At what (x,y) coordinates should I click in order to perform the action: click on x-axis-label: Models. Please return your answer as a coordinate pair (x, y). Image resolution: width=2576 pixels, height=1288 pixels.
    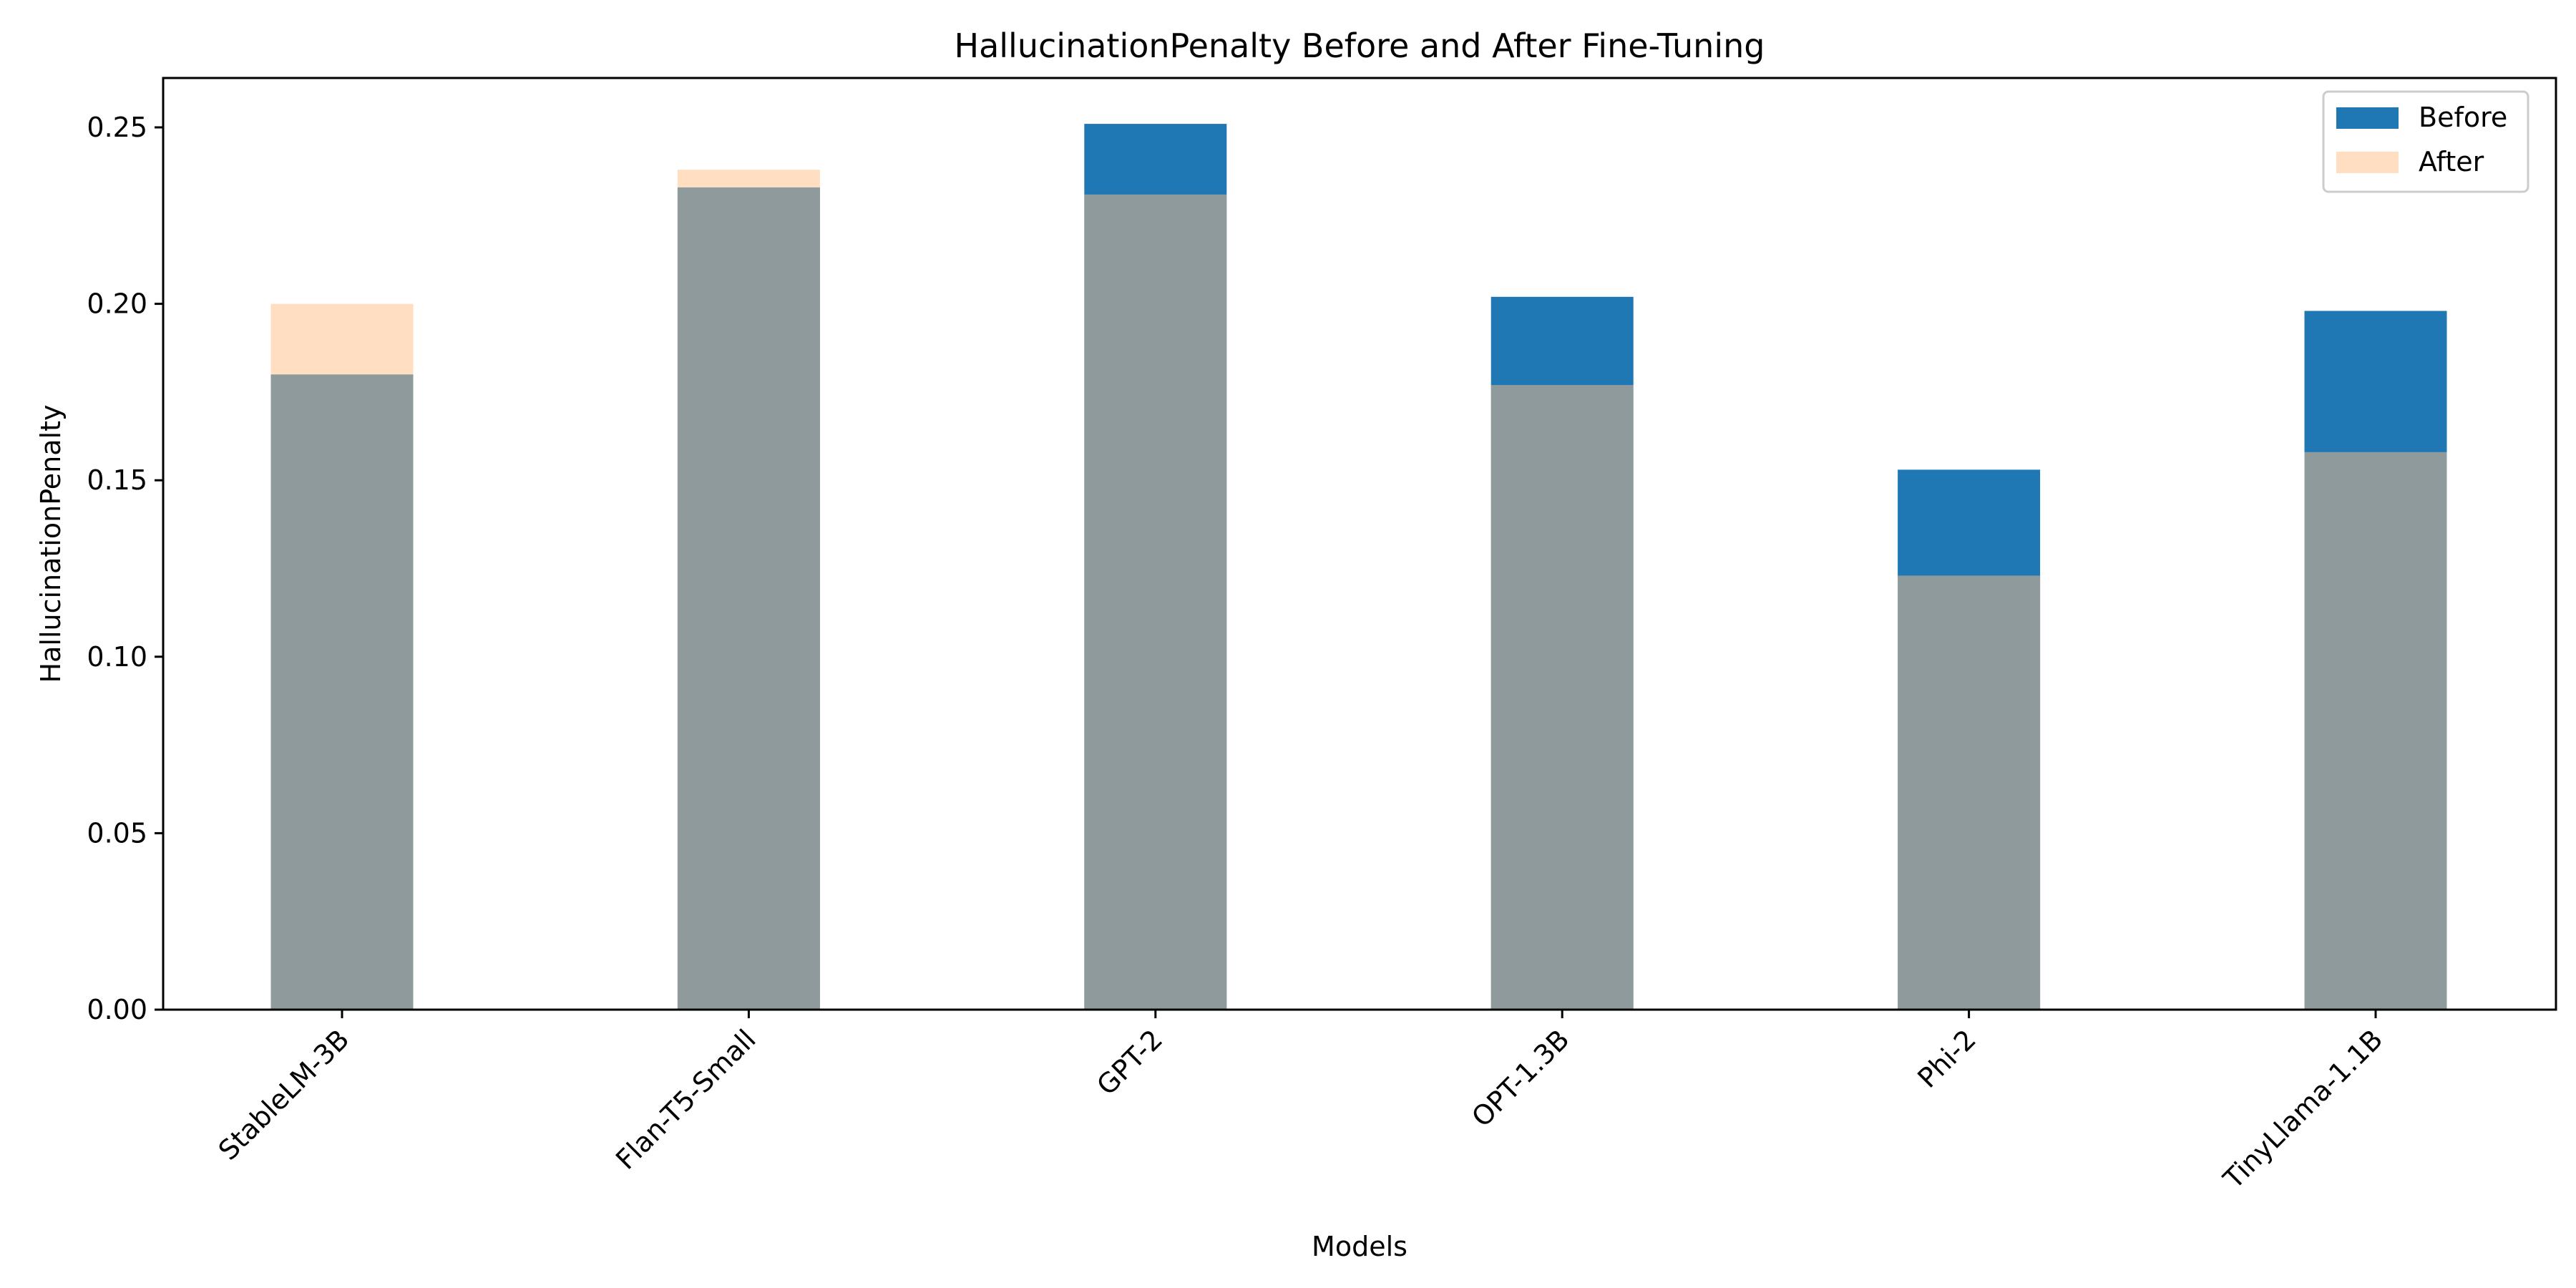
    Looking at the image, I should click on (1359, 1246).